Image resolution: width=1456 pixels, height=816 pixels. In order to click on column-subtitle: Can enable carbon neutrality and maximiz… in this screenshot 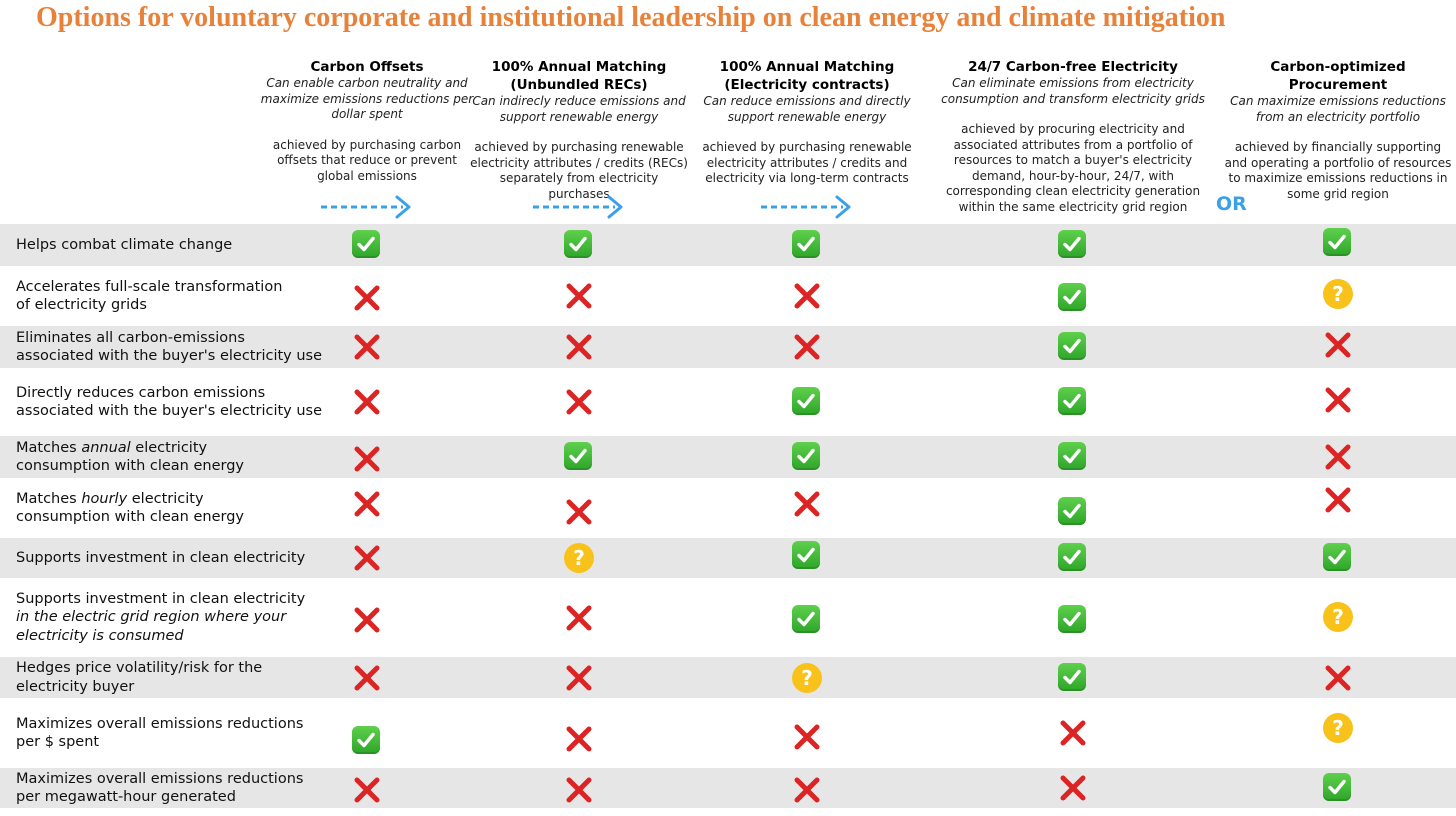, I will do `click(367, 98)`.